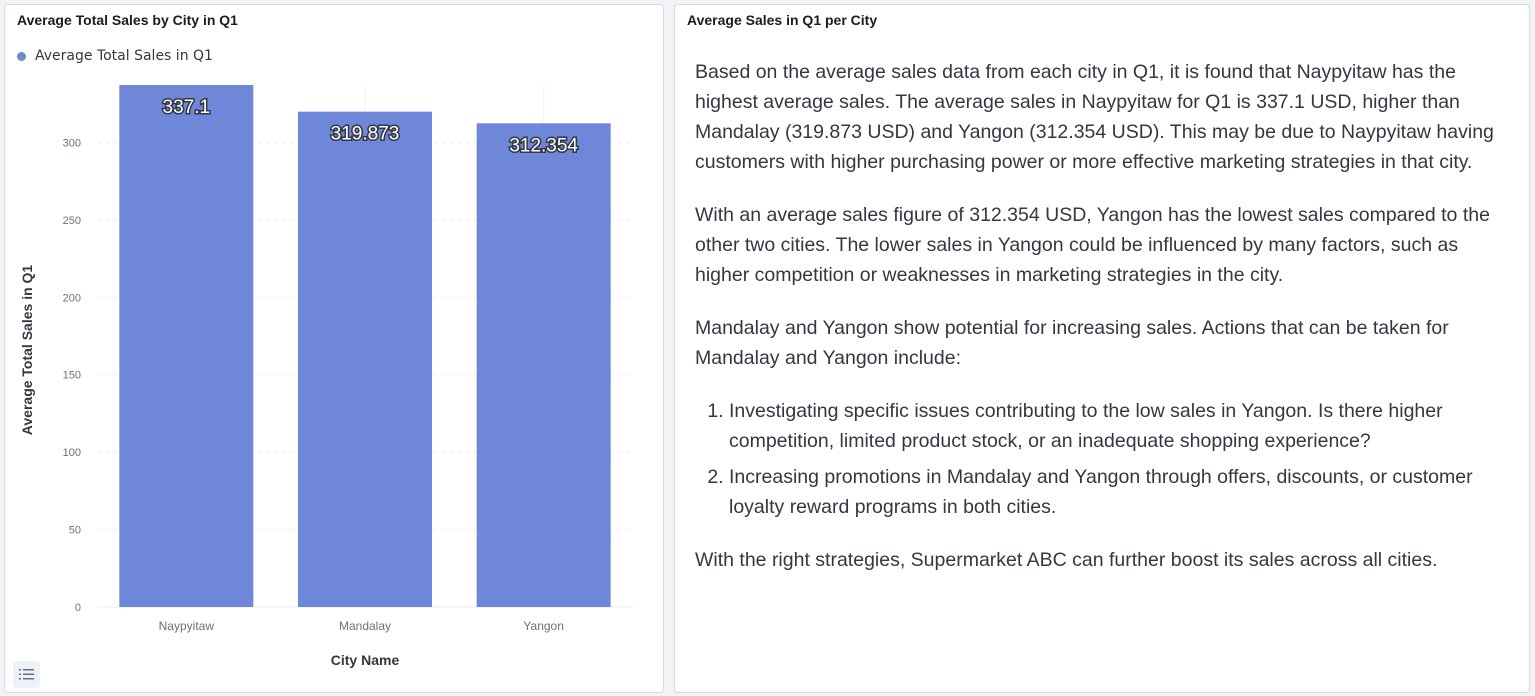 The width and height of the screenshot is (1535, 696). What do you see at coordinates (365, 134) in the screenshot?
I see `bar-data-label: 319.873` at bounding box center [365, 134].